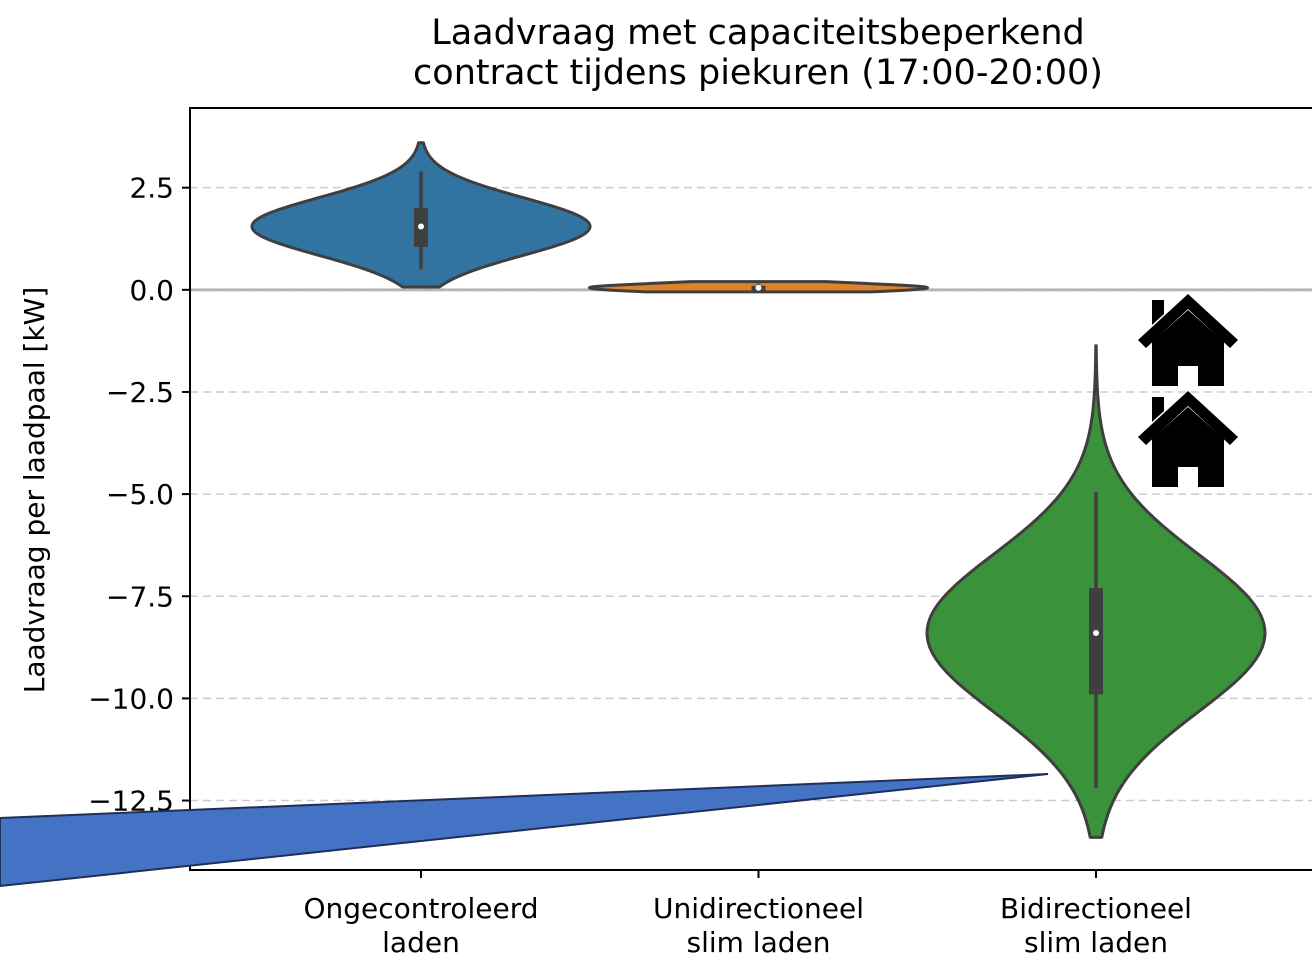  I want to click on y-tick-label: −7.5, so click(140, 596).